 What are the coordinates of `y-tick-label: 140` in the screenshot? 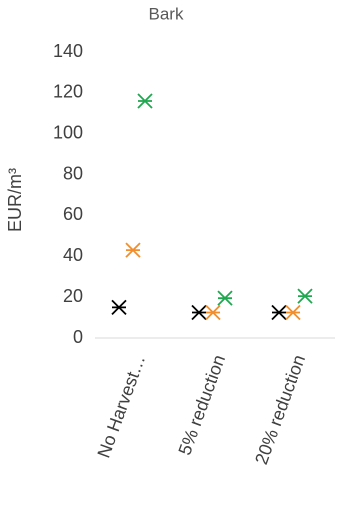 It's located at (68, 51).